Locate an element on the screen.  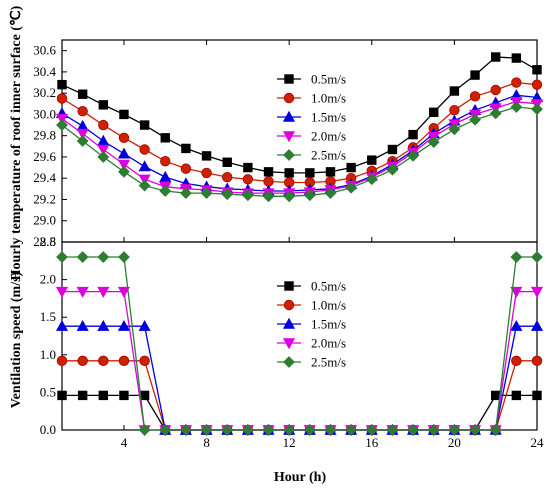
top-y-tick-label: 30.2 is located at coordinates (44, 92).